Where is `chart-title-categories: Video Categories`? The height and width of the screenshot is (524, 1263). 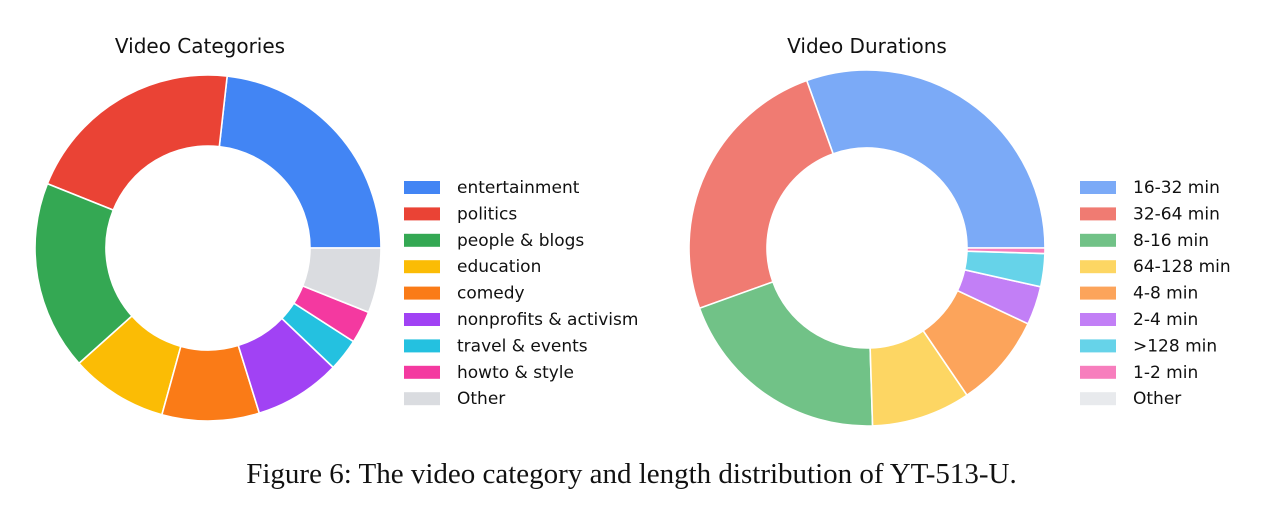 chart-title-categories: Video Categories is located at coordinates (200, 46).